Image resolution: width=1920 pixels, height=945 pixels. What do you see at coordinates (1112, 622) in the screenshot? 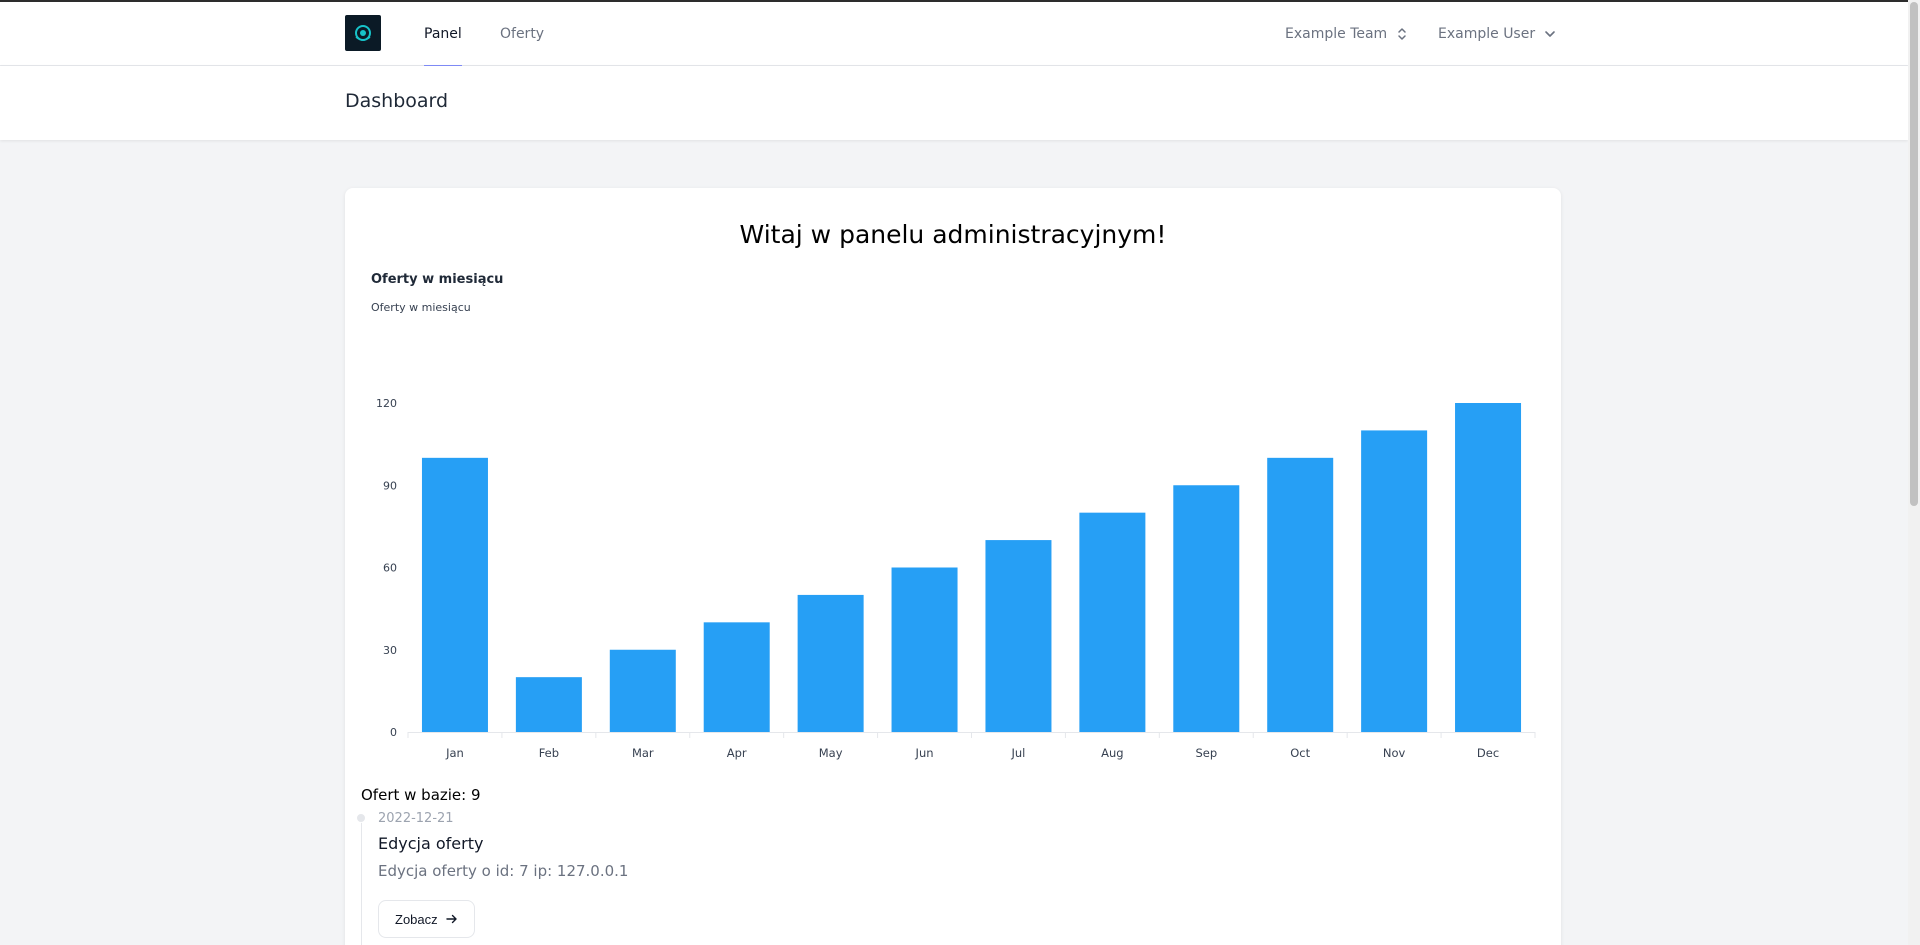
I see `bar-aug` at bounding box center [1112, 622].